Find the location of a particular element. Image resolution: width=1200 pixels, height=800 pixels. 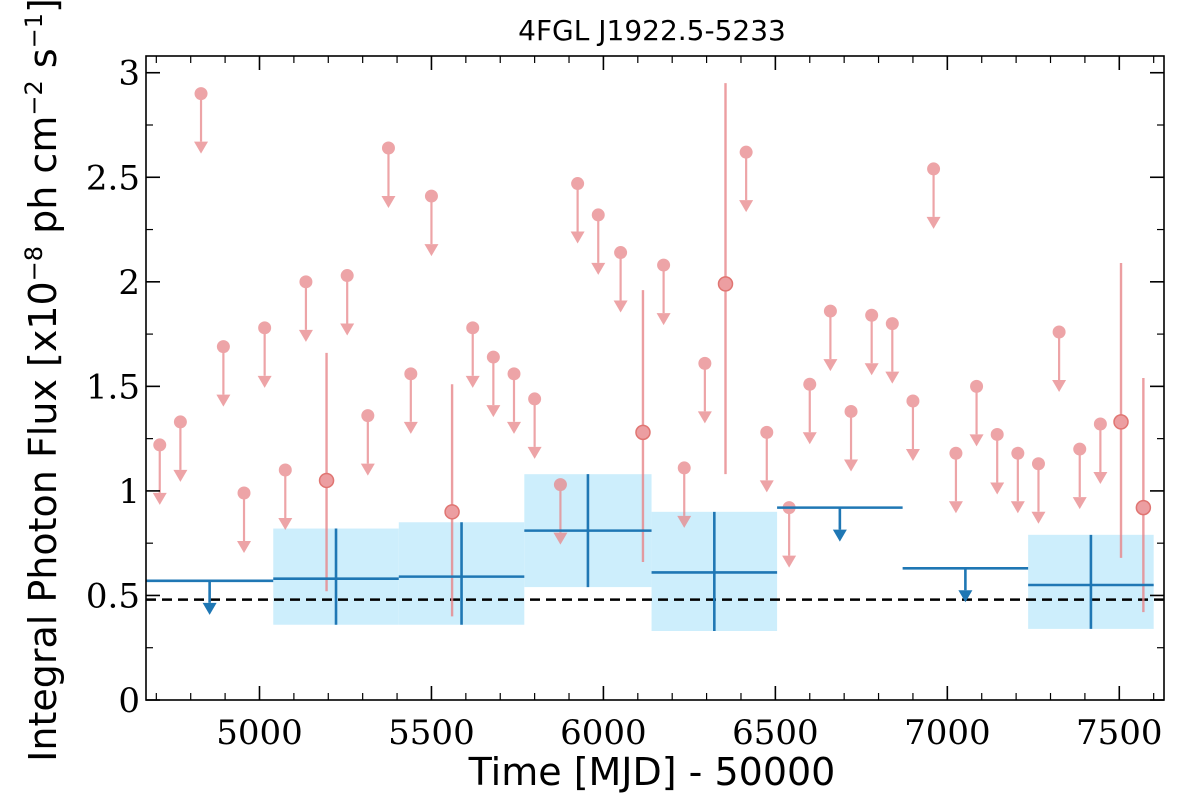

x-tick-label: 7000 is located at coordinates (947, 733).